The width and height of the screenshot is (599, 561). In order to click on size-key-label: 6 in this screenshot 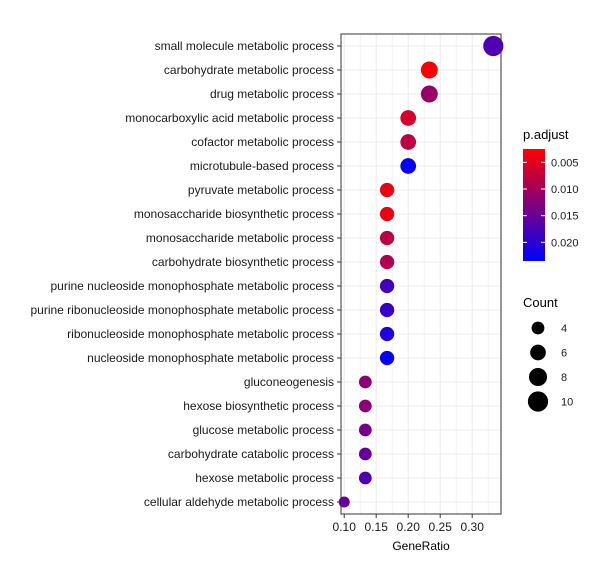, I will do `click(564, 354)`.